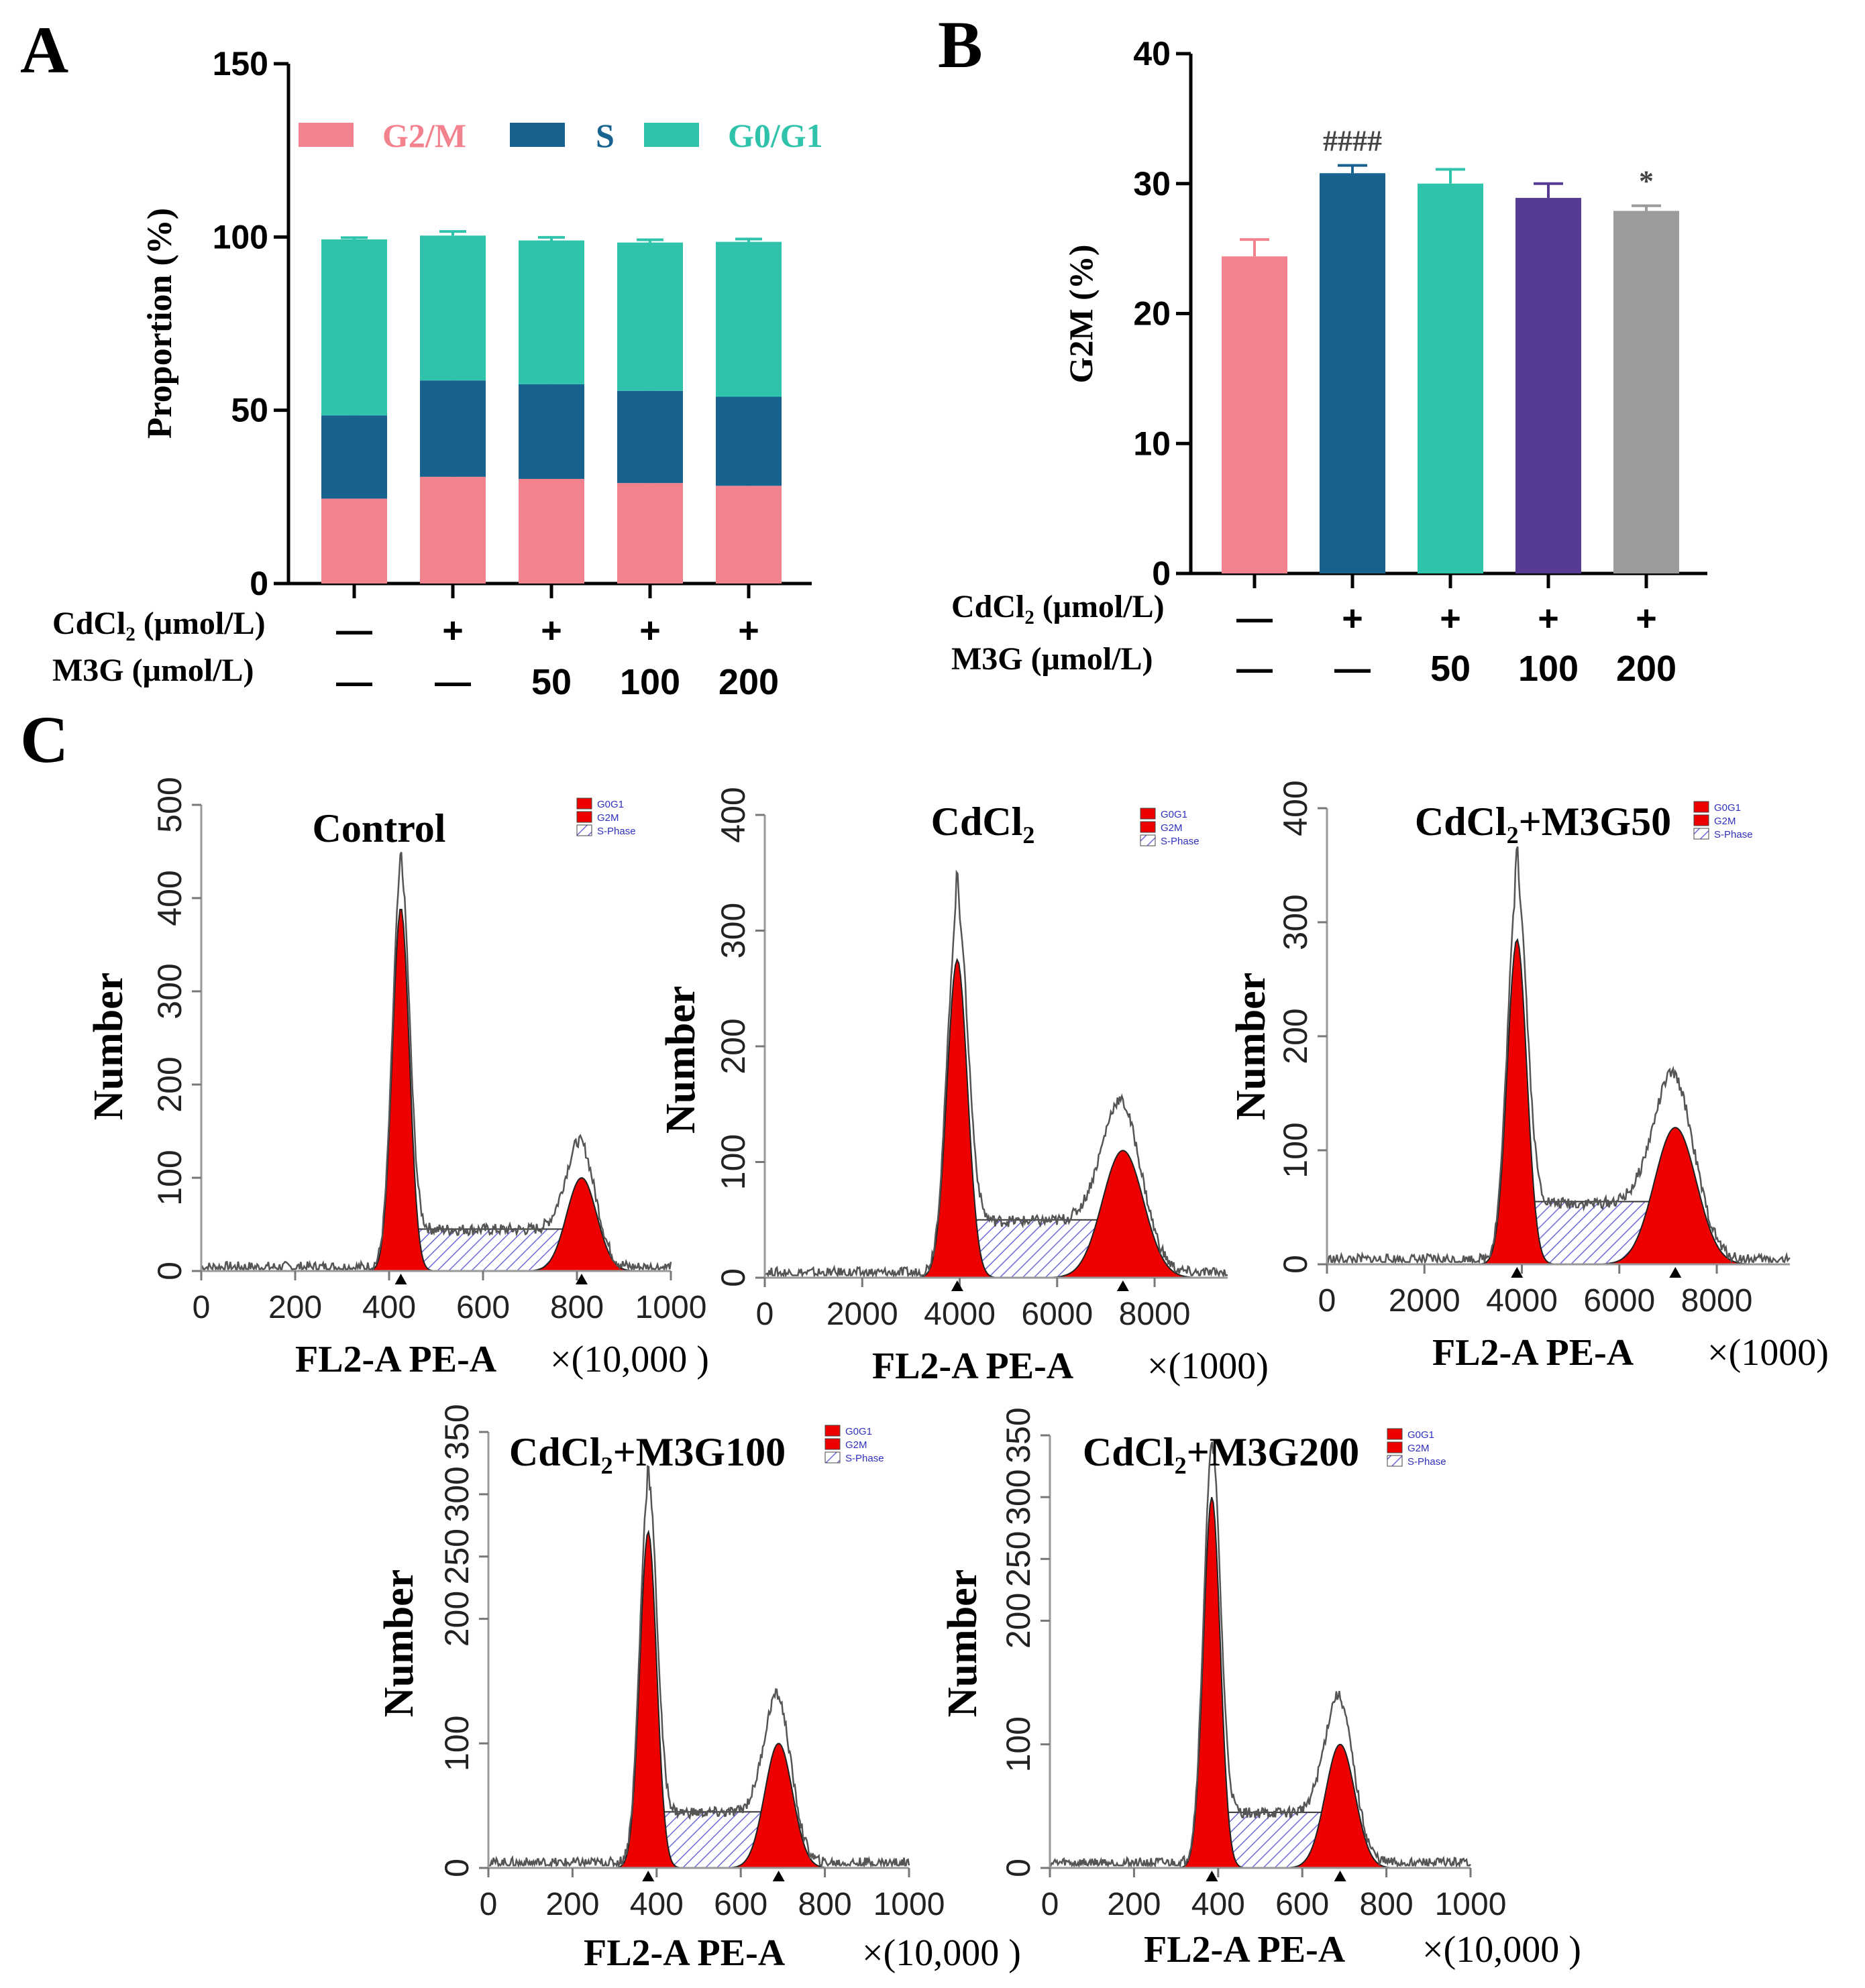 Image resolution: width=1865 pixels, height=1988 pixels. Describe the element at coordinates (170, 804) in the screenshot. I see `c-y-tick-label: 500` at that location.